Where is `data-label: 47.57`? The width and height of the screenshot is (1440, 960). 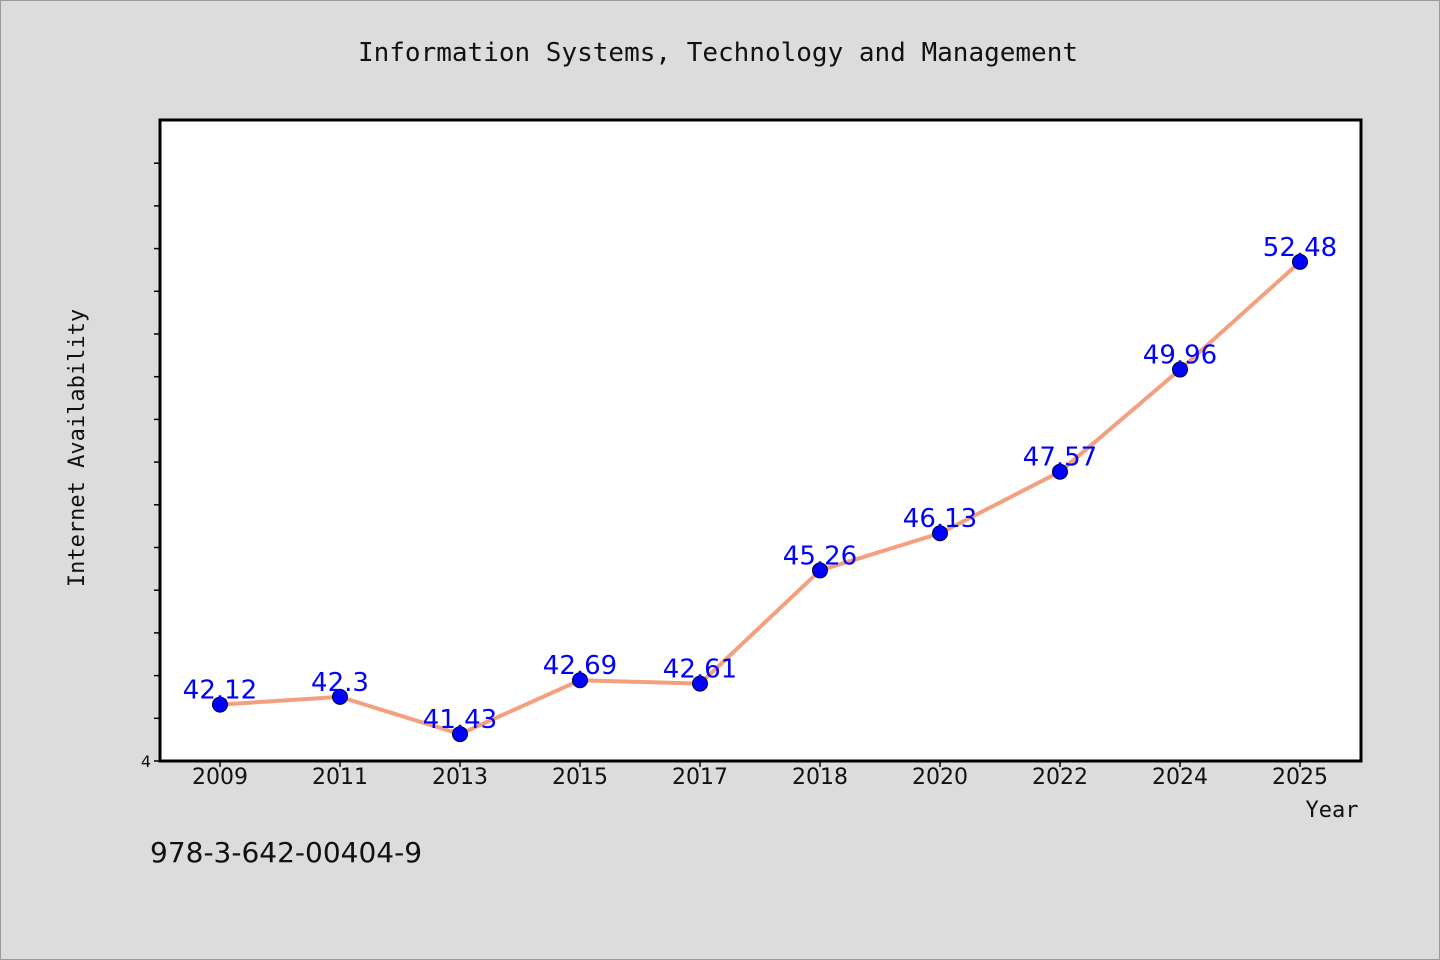
data-label: 47.57 is located at coordinates (1060, 458).